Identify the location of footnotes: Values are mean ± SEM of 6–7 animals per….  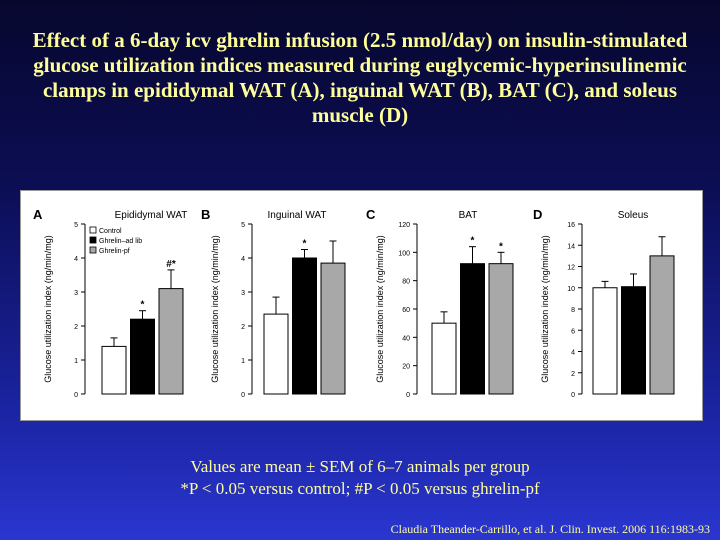
(360, 478).